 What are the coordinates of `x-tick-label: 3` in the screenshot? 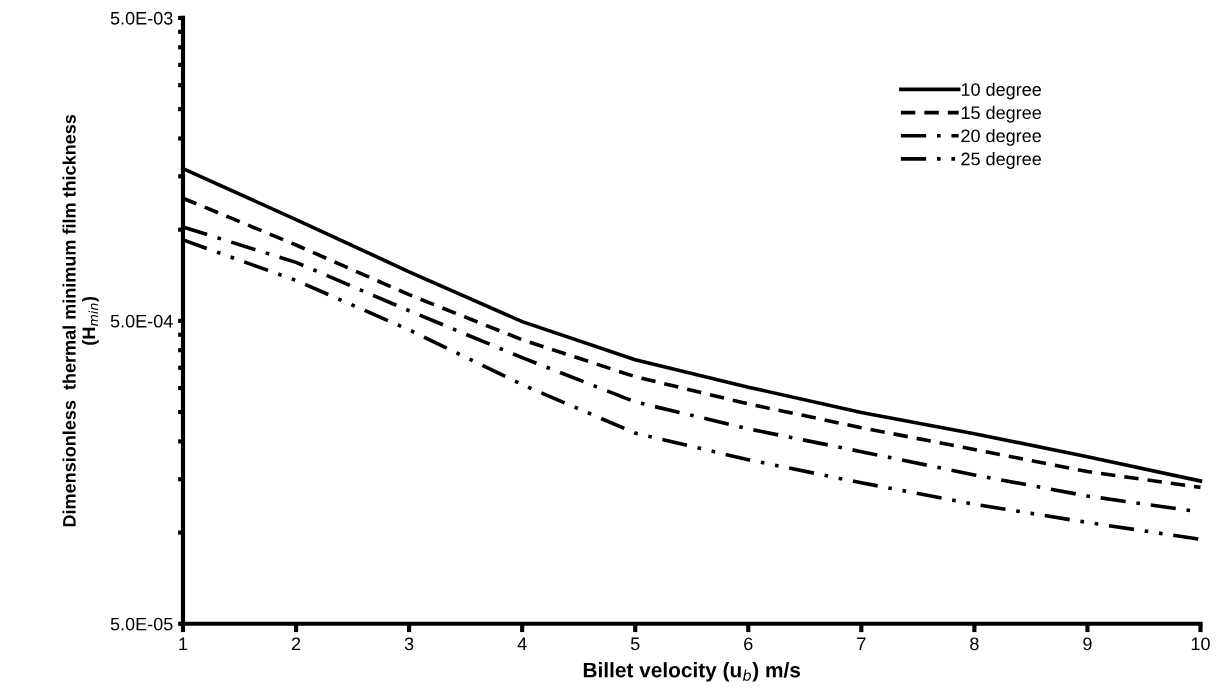 It's located at (409, 644).